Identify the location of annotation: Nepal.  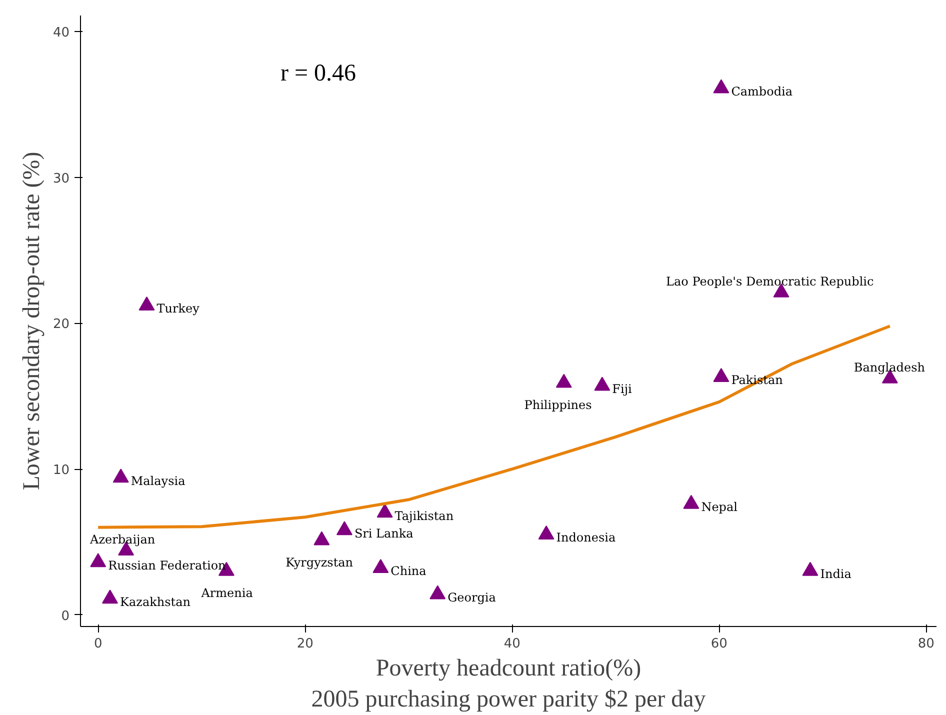
(719, 507).